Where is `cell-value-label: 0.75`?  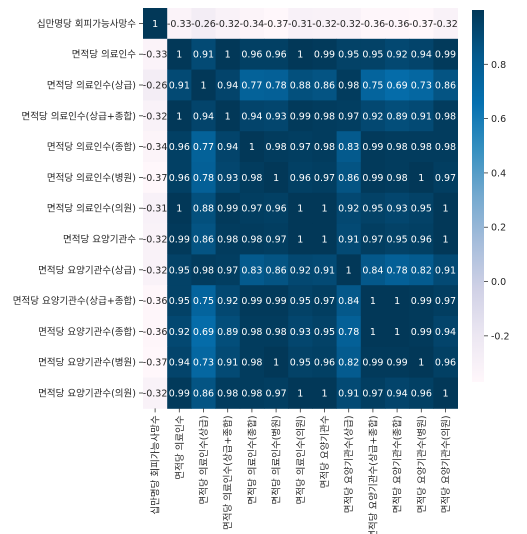 cell-value-label: 0.75 is located at coordinates (372, 86).